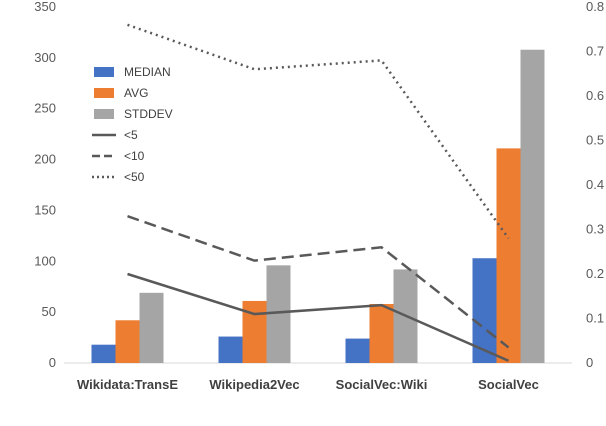 This screenshot has height=426, width=606. What do you see at coordinates (382, 384) in the screenshot?
I see `x-tick-label: SocialVec:Wiki` at bounding box center [382, 384].